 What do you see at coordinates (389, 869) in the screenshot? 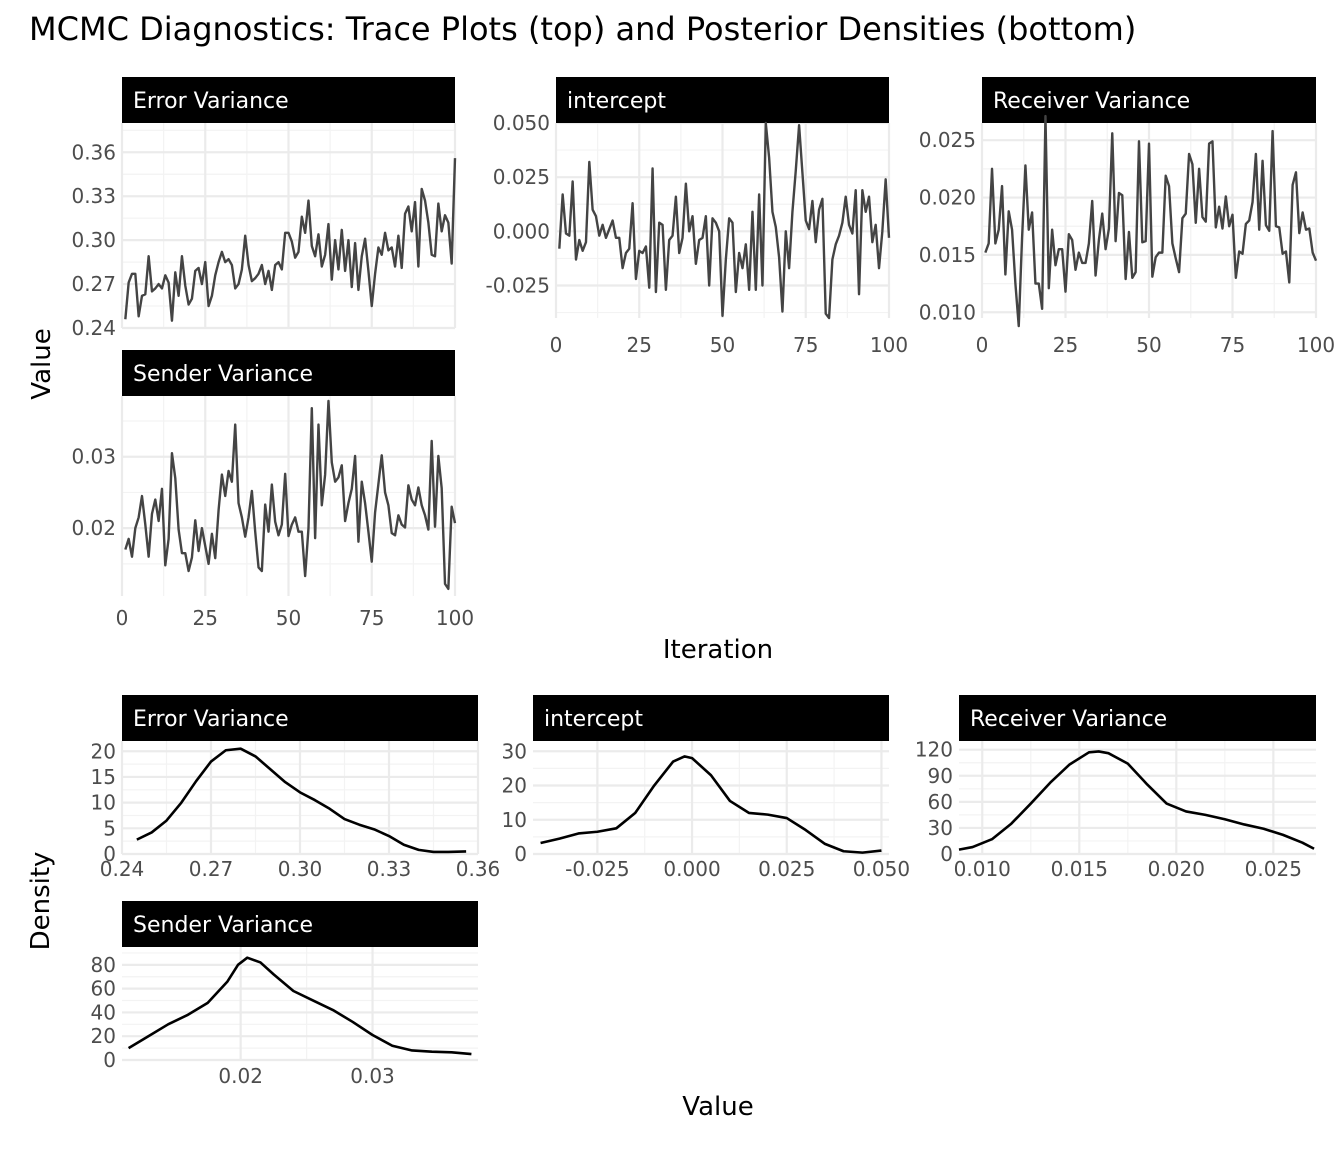
I see `x-tick-label: 0.33` at bounding box center [389, 869].